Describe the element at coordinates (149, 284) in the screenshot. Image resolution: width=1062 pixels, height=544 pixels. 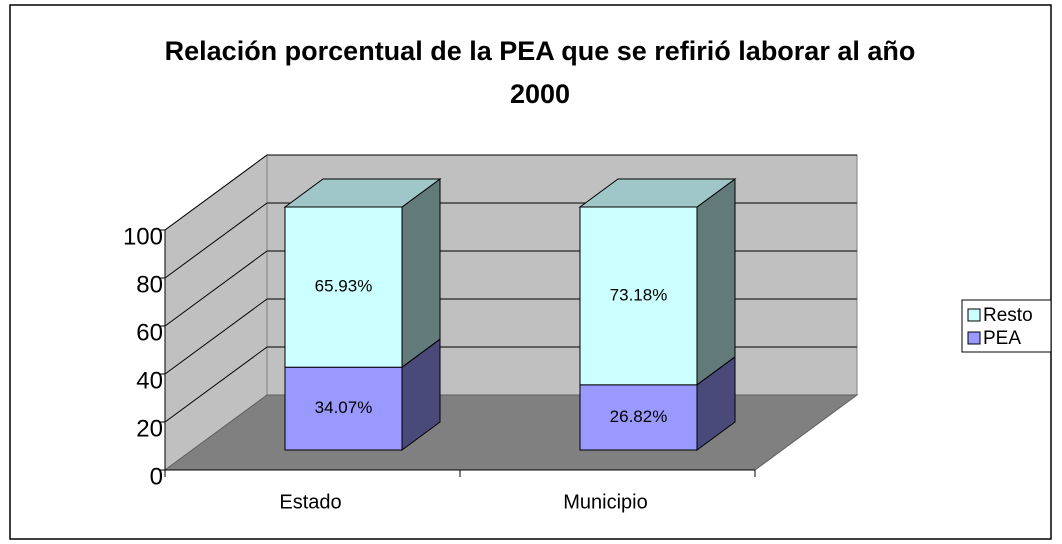
I see `y-tick-label: 80` at that location.